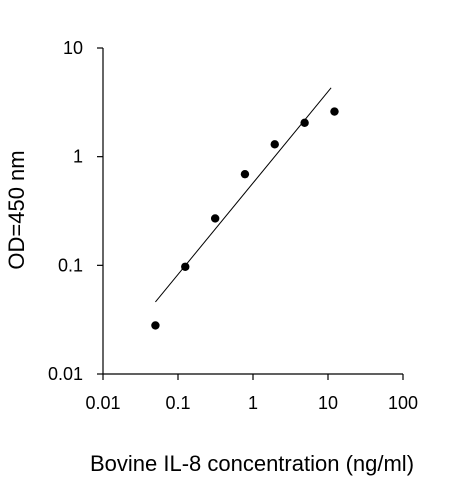 The width and height of the screenshot is (463, 485). What do you see at coordinates (403, 403) in the screenshot?
I see `x-tick-label: 100` at bounding box center [403, 403].